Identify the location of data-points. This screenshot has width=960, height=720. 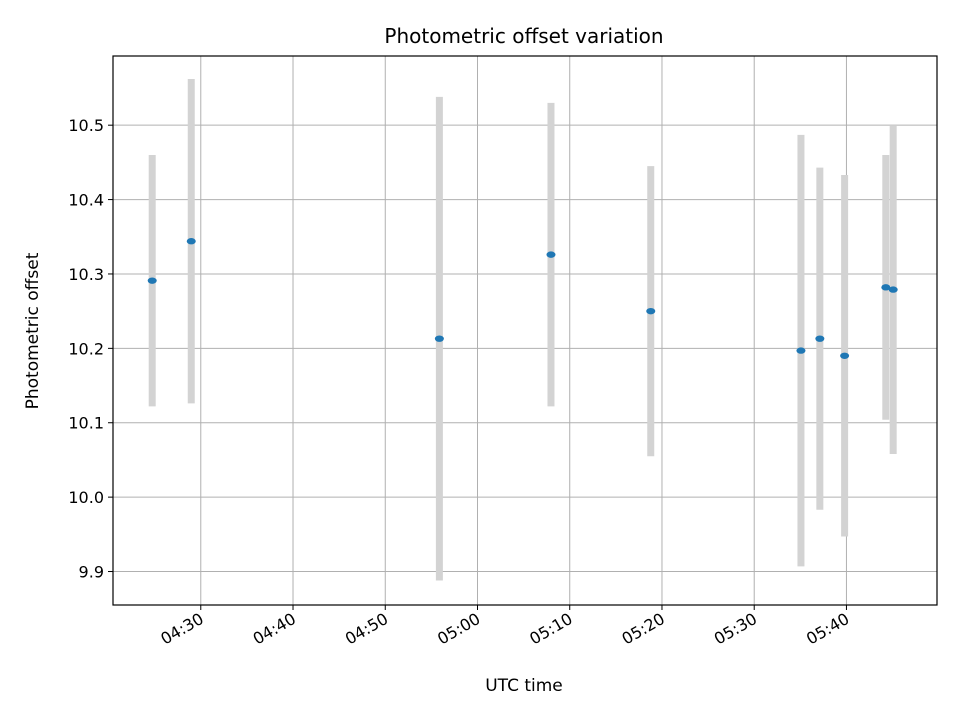
(522, 298).